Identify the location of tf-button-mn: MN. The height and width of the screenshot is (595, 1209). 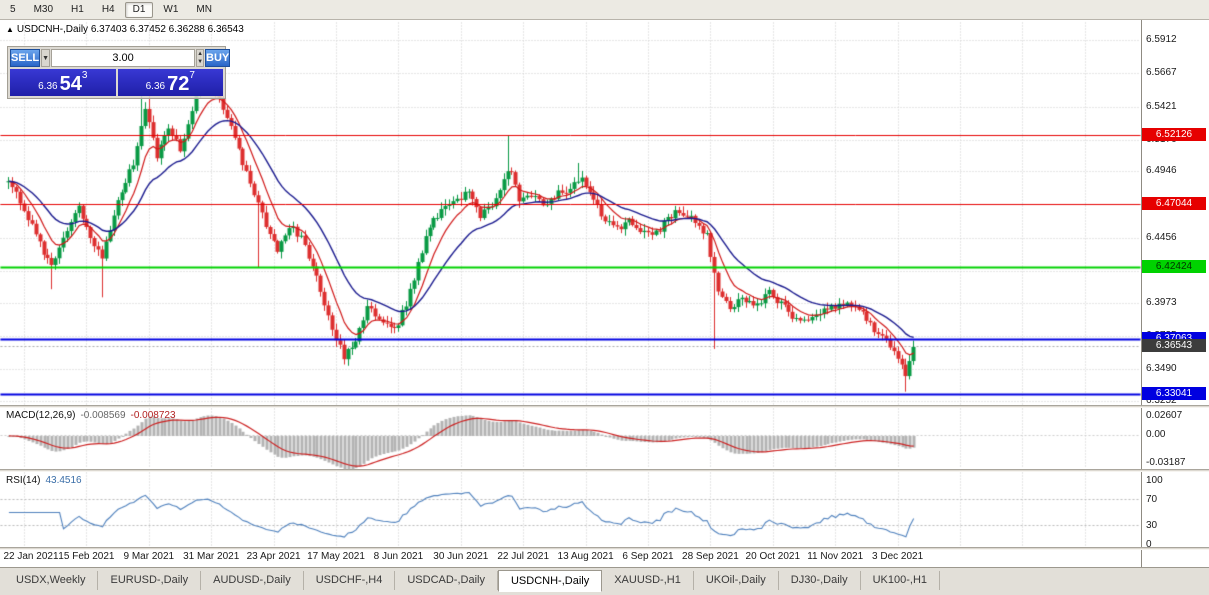
(204, 10).